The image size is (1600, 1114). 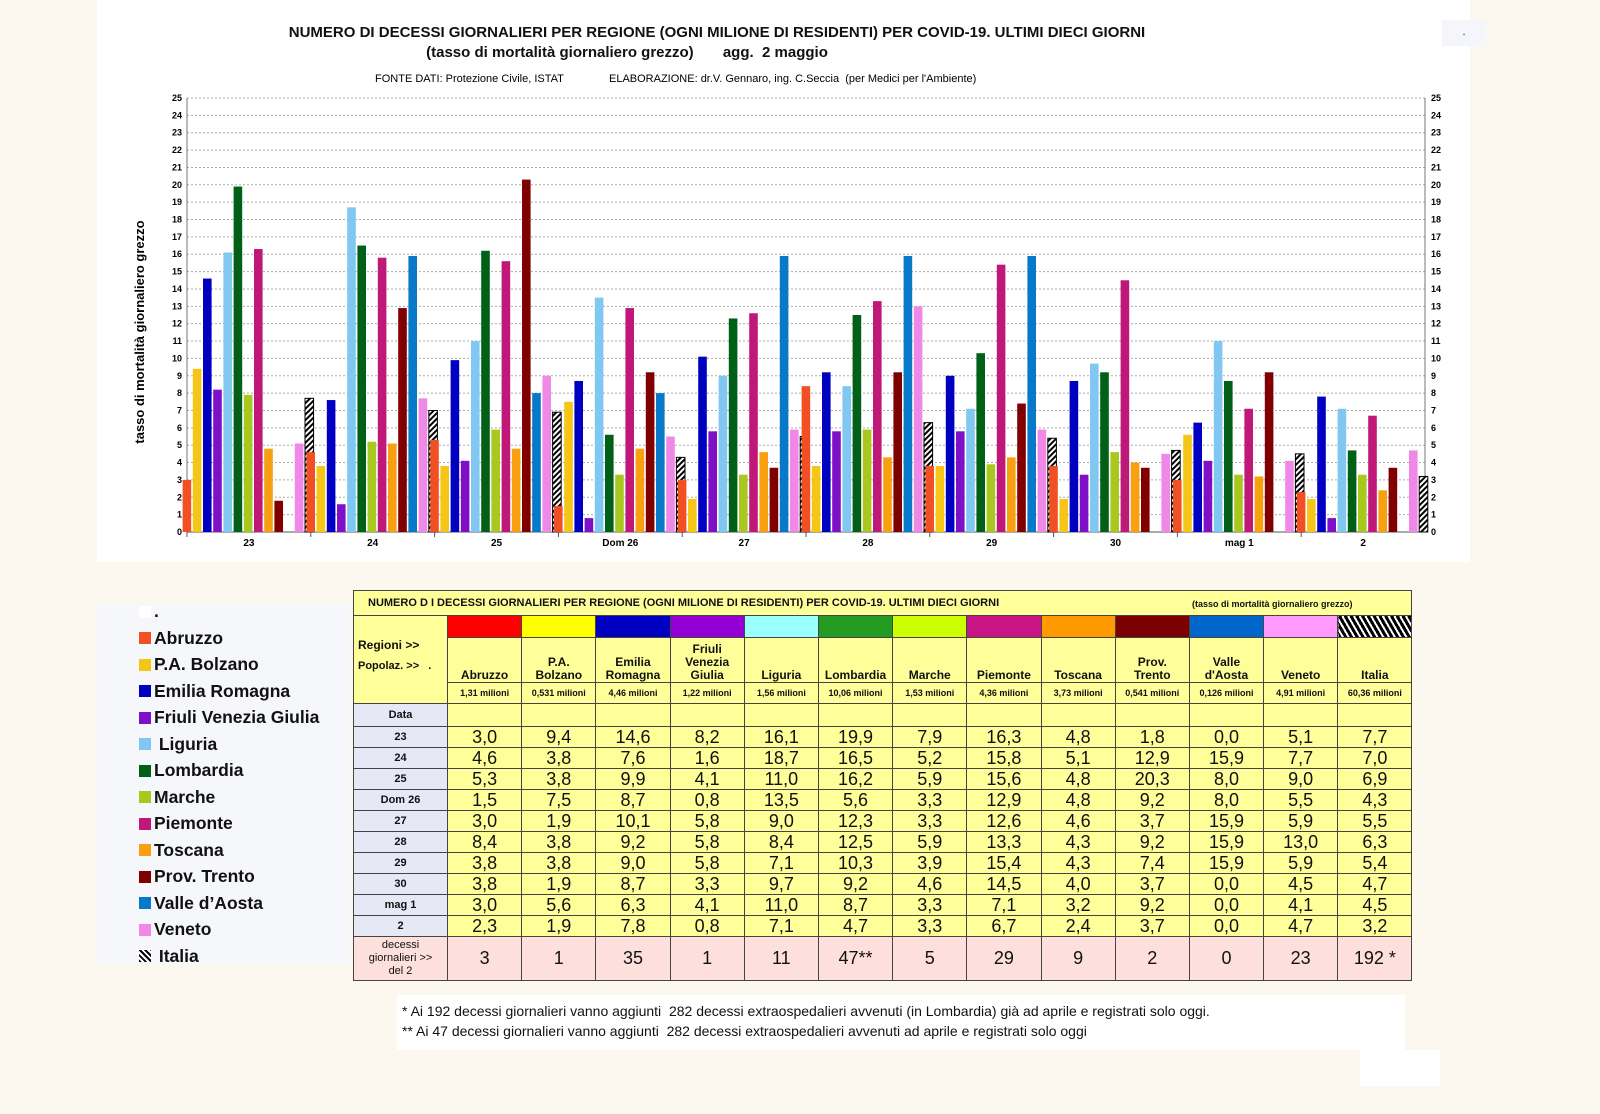 What do you see at coordinates (707, 779) in the screenshot?
I see `rate-value: 4,1` at bounding box center [707, 779].